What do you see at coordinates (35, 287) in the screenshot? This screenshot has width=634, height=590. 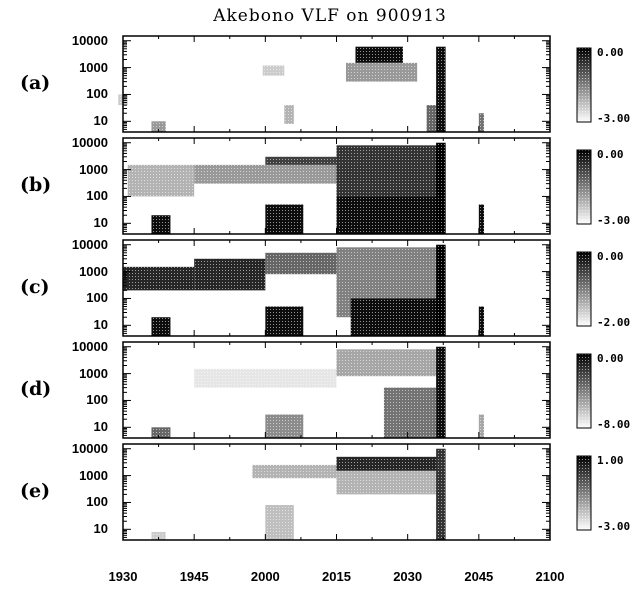 I see `panel-label: (c)` at bounding box center [35, 287].